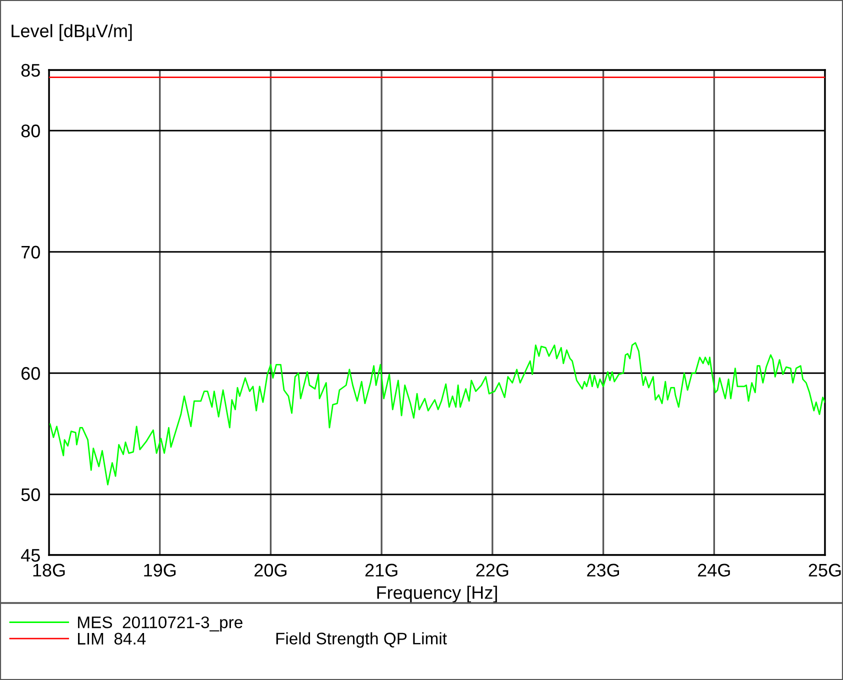 The width and height of the screenshot is (843, 680). Describe the element at coordinates (270, 570) in the screenshot. I see `x-tick-label: 20G` at that location.